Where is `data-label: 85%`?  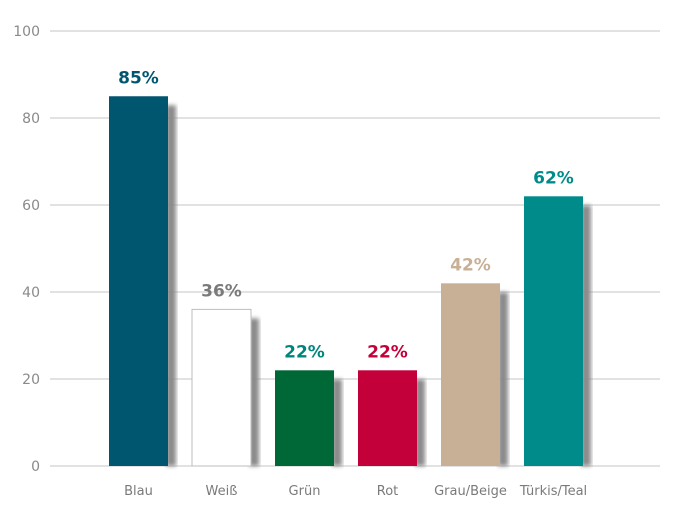 data-label: 85% is located at coordinates (138, 78).